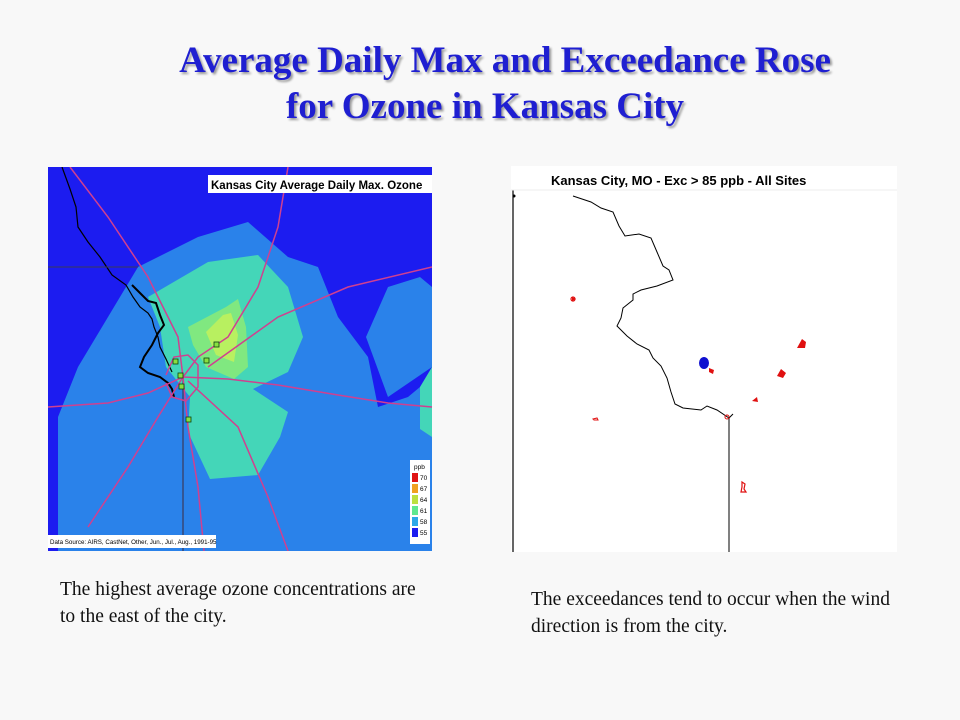 Image resolution: width=960 pixels, height=720 pixels. I want to click on contour-67-region, so click(222, 337).